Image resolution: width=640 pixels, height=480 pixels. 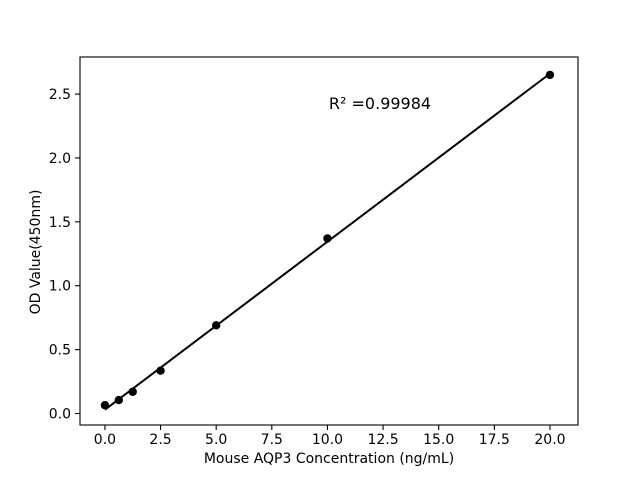 What do you see at coordinates (60, 95) in the screenshot?
I see `y-tick-label: 2.5` at bounding box center [60, 95].